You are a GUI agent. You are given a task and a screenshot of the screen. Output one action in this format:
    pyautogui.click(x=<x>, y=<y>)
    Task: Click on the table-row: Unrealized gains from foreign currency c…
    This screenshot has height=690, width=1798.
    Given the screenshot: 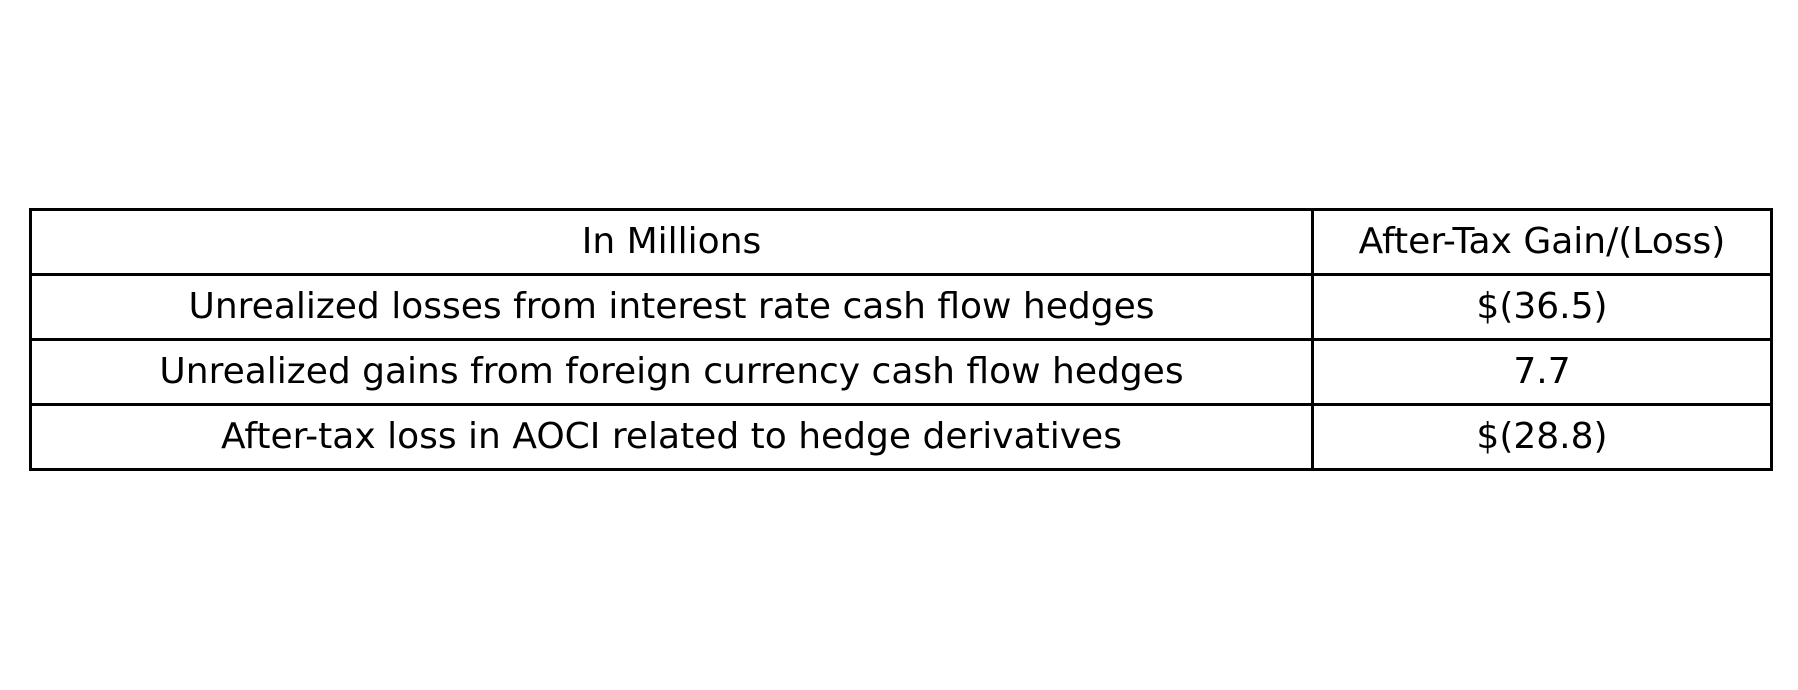 What is the action you would take?
    pyautogui.click(x=901, y=372)
    